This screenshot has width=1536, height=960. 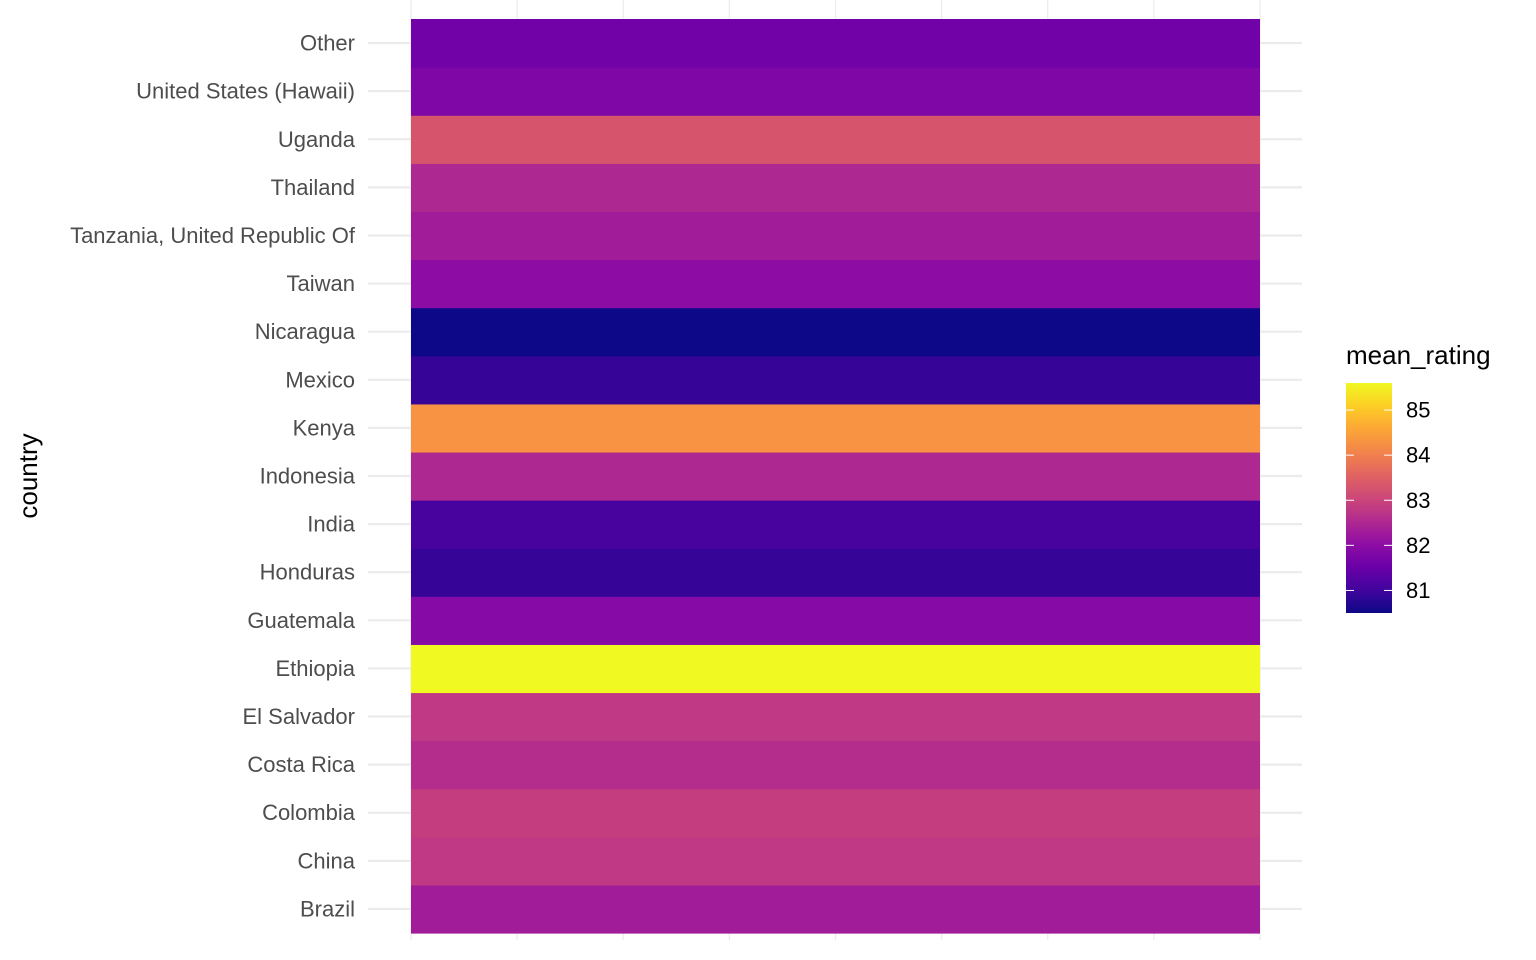 I want to click on legend: mean_rating 81 82 83 84 85, so click(x=1418, y=476).